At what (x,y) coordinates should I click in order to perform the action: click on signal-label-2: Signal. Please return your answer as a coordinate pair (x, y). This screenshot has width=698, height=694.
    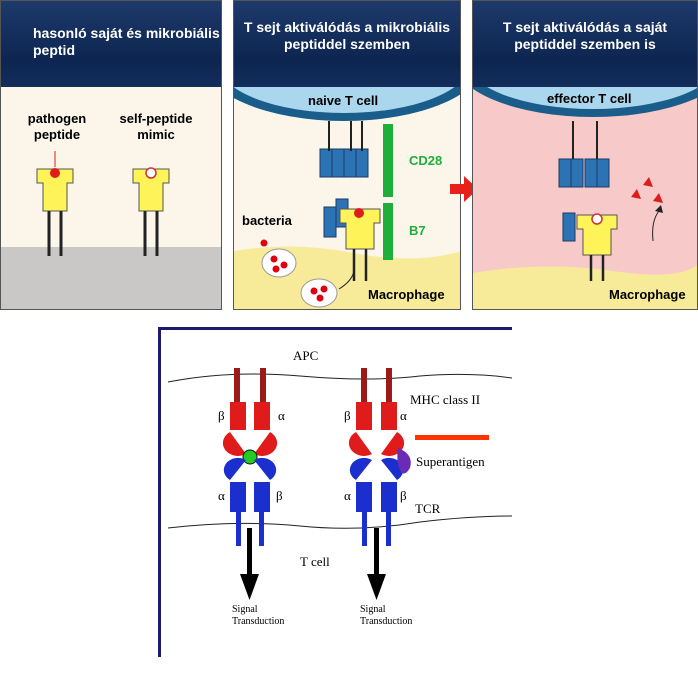
    Looking at the image, I should click on (373, 609).